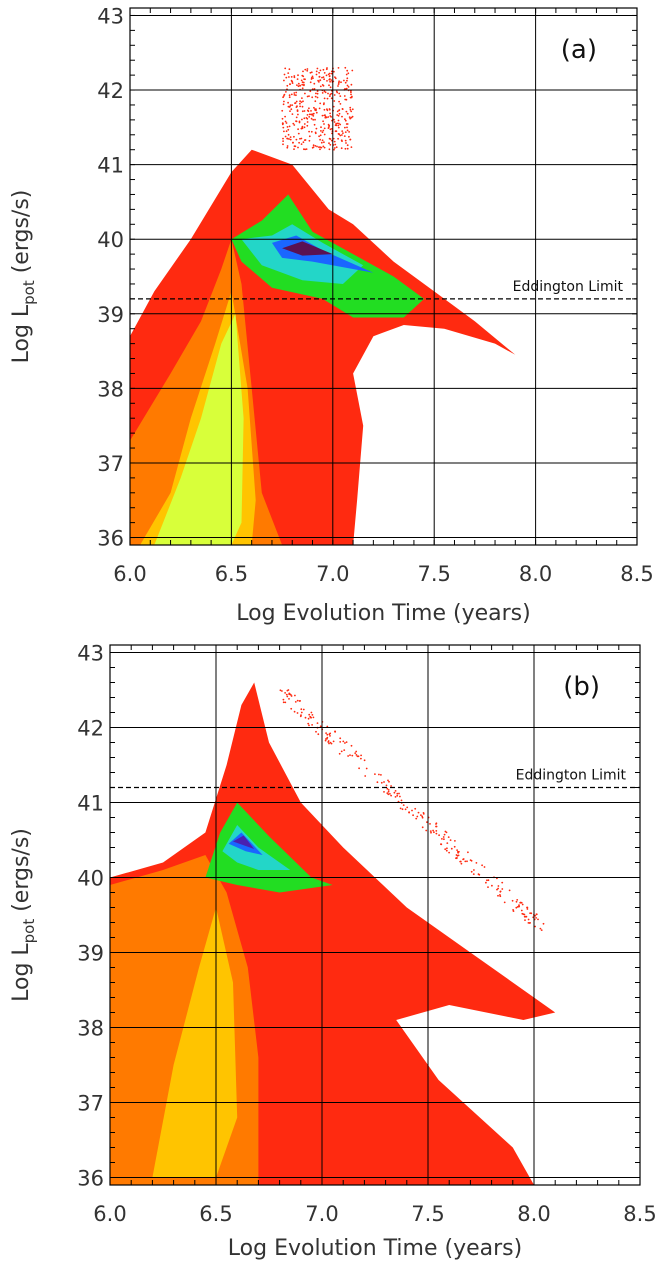 The height and width of the screenshot is (1269, 662). Describe the element at coordinates (90, 879) in the screenshot. I see `y-tick-label: 40` at that location.